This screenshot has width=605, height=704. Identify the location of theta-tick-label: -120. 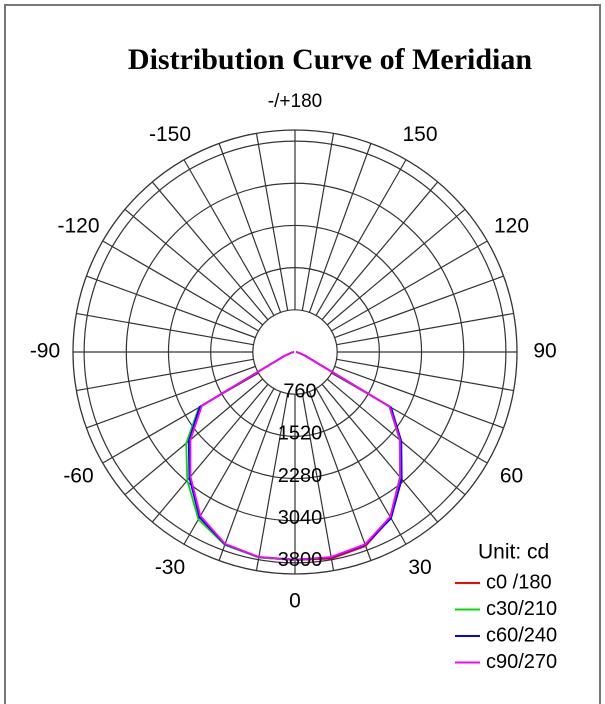
(78, 226).